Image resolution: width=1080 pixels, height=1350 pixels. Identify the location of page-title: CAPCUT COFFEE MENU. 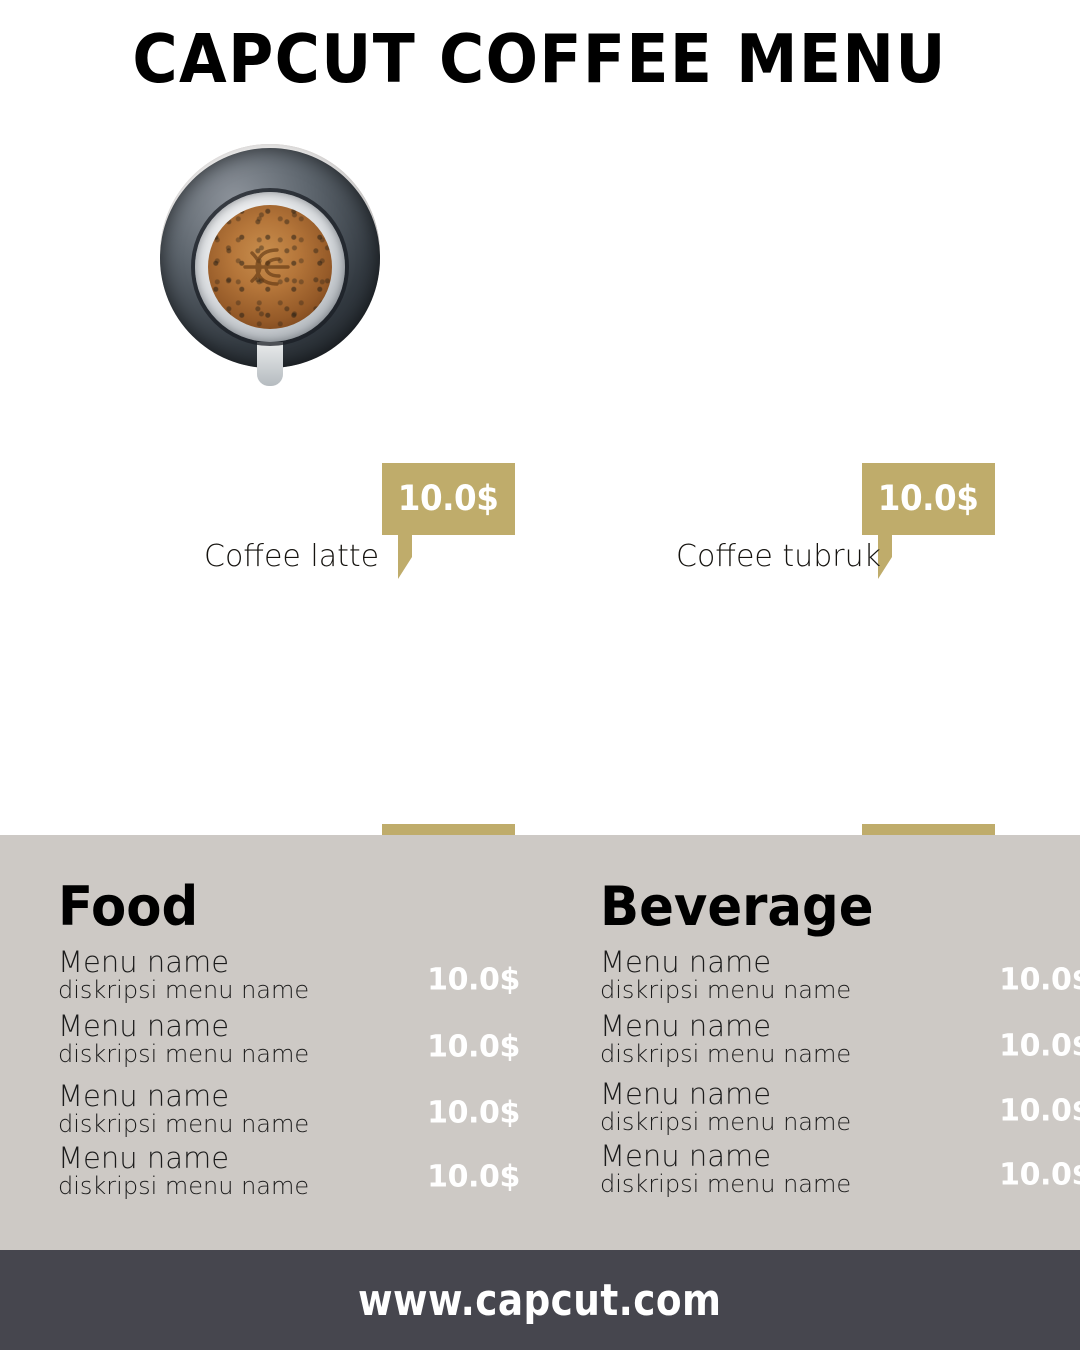
(540, 59).